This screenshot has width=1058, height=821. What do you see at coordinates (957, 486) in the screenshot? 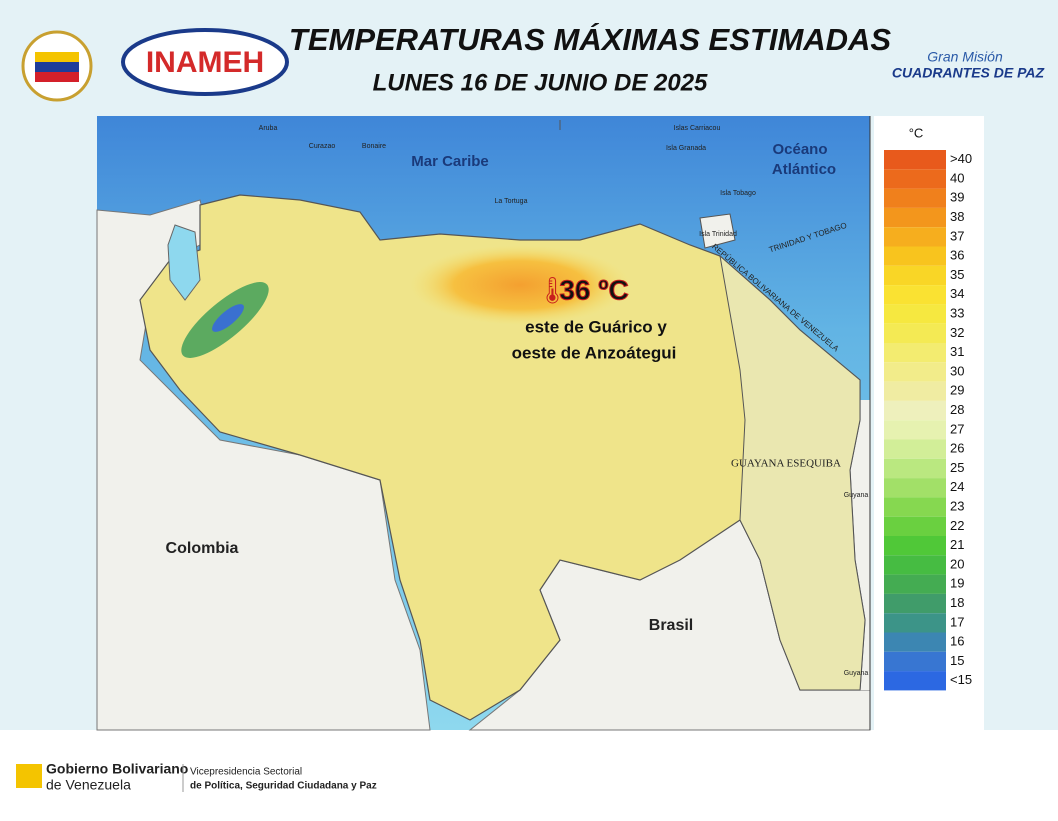
I see `legend-label: 24` at bounding box center [957, 486].